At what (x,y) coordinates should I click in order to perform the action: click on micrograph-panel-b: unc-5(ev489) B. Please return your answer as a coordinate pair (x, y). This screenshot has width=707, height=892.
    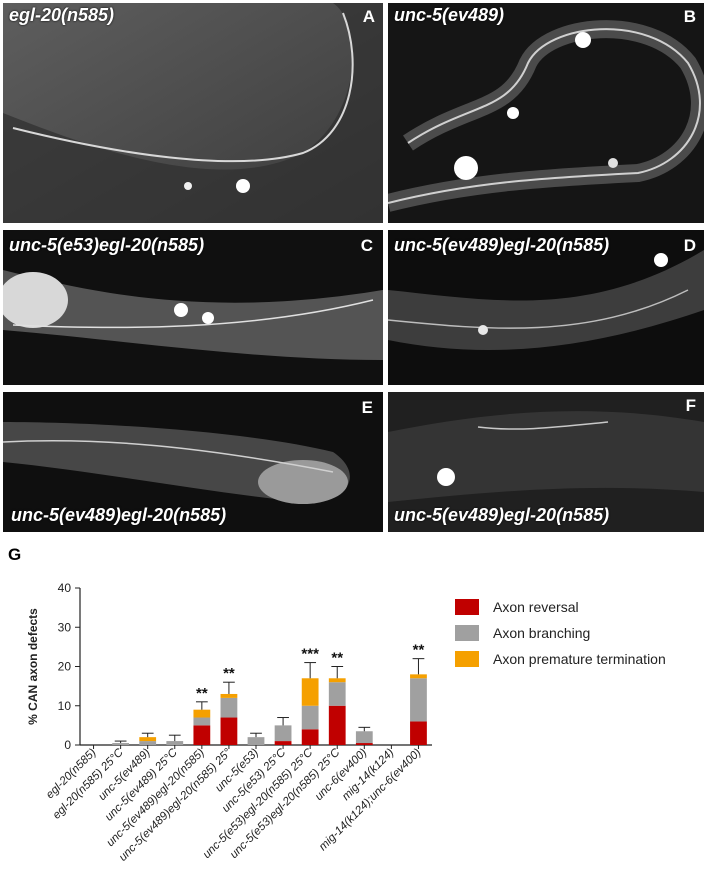
    Looking at the image, I should click on (546, 113).